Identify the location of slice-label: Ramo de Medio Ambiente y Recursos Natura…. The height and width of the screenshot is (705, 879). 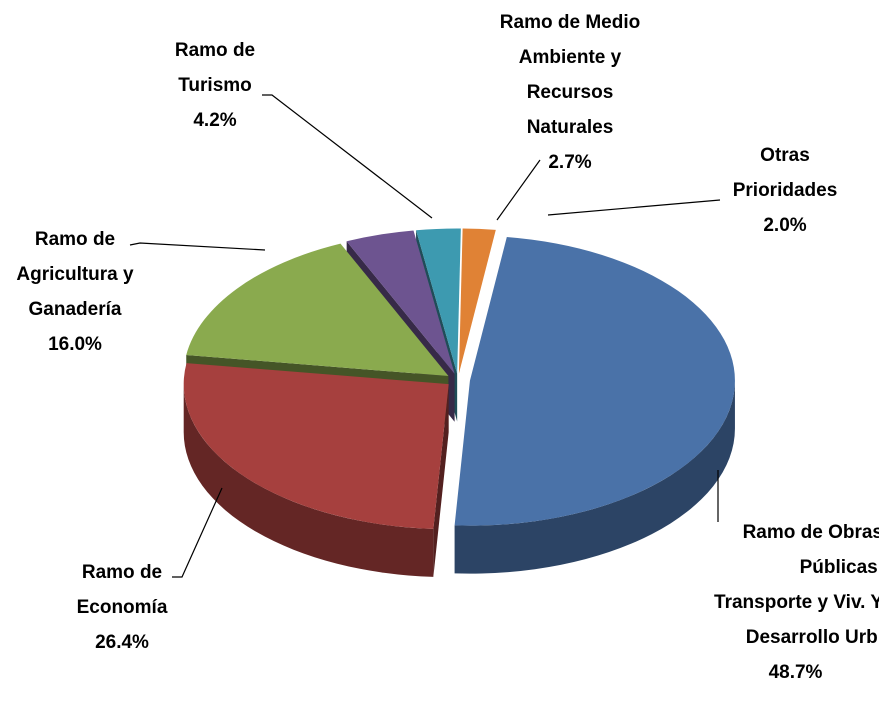
(570, 92).